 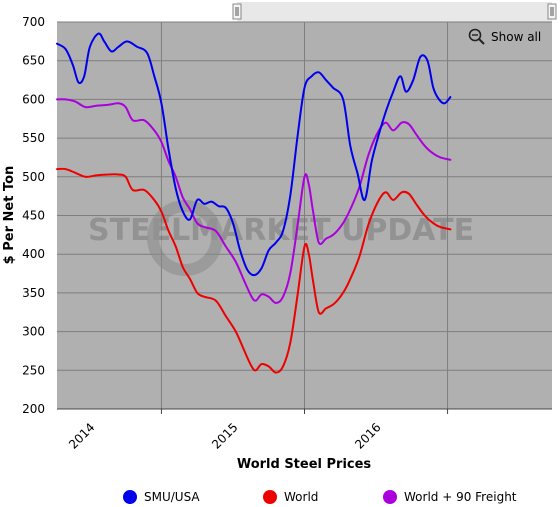 I want to click on show-all-button: Show all, so click(x=505, y=36).